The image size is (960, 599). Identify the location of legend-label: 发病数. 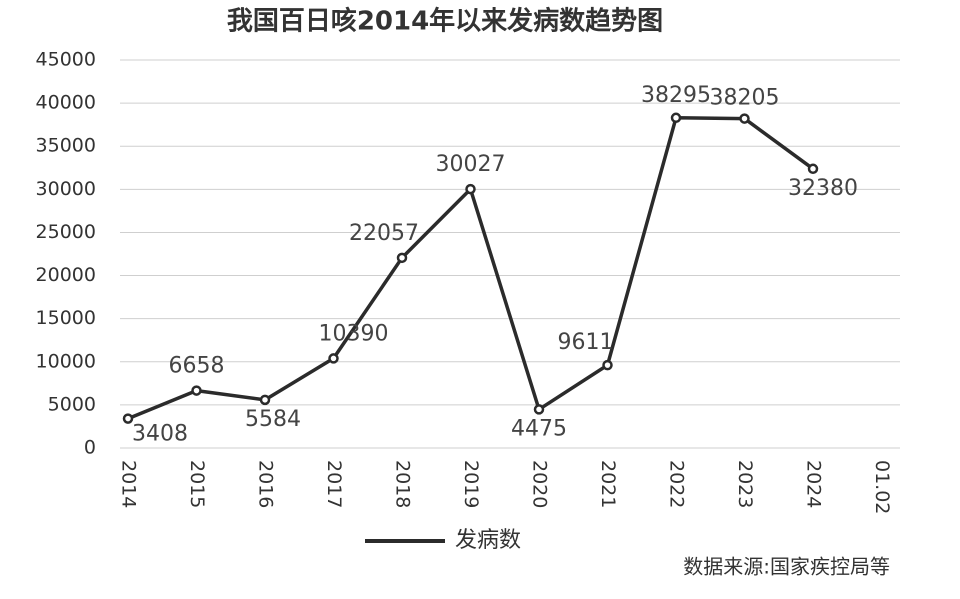
(488, 540).